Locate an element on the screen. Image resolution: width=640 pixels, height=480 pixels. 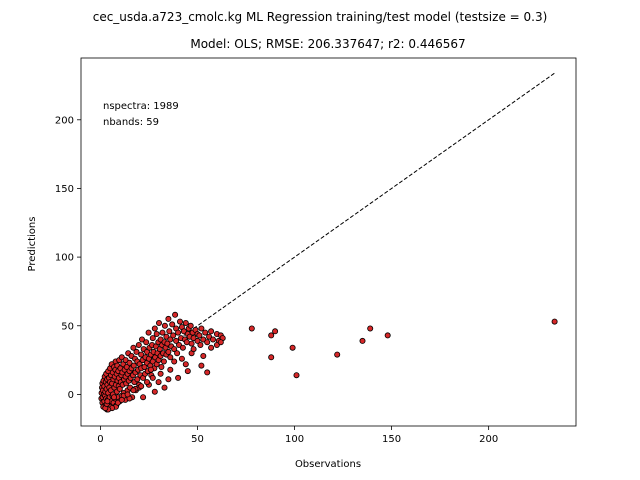
x-axis-label: Observations is located at coordinates (328, 464).